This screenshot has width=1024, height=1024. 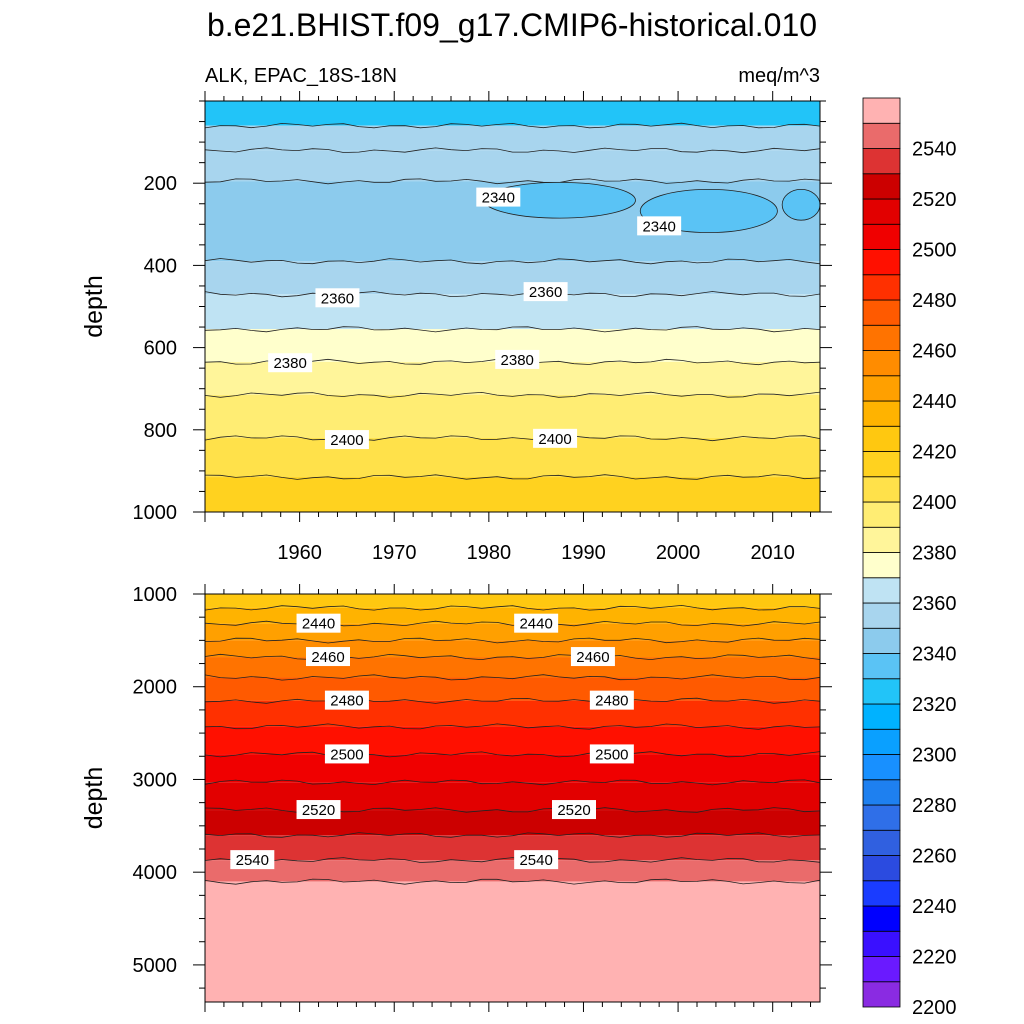 I want to click on chart-title: b.e21.BHIST.f09_g17.CMIP6-historical.010, so click(x=512, y=25).